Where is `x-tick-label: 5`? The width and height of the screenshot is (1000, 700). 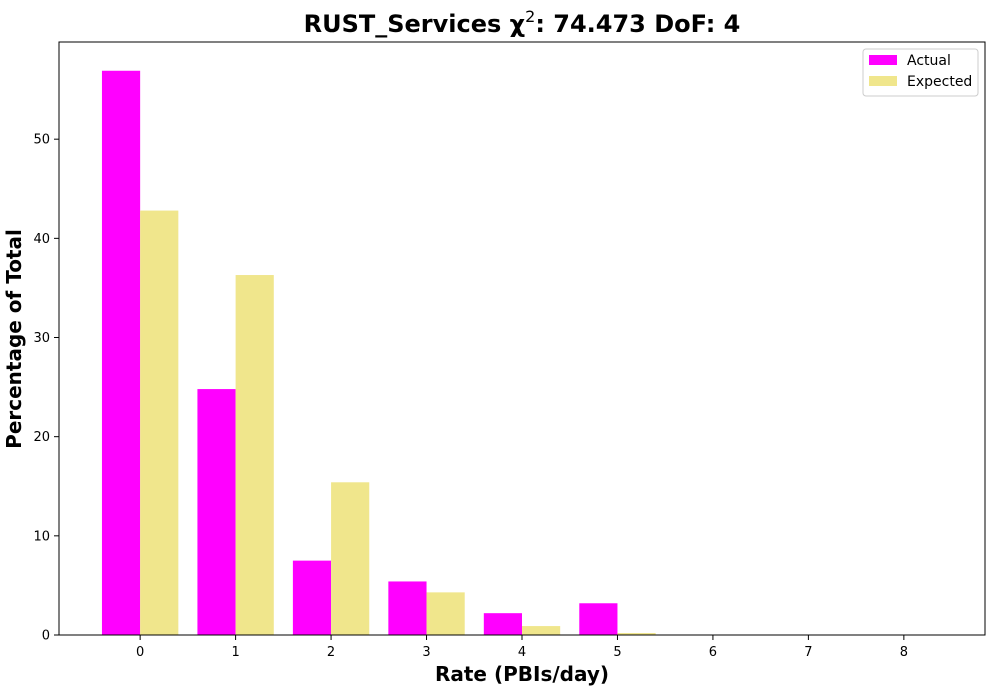 x-tick-label: 5 is located at coordinates (617, 652).